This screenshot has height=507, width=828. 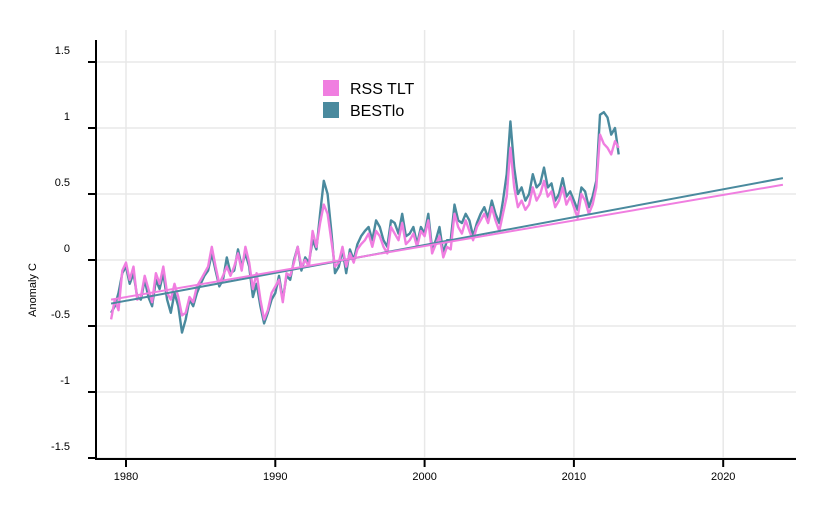 I want to click on x-tick-label: 1990, so click(x=275, y=477).